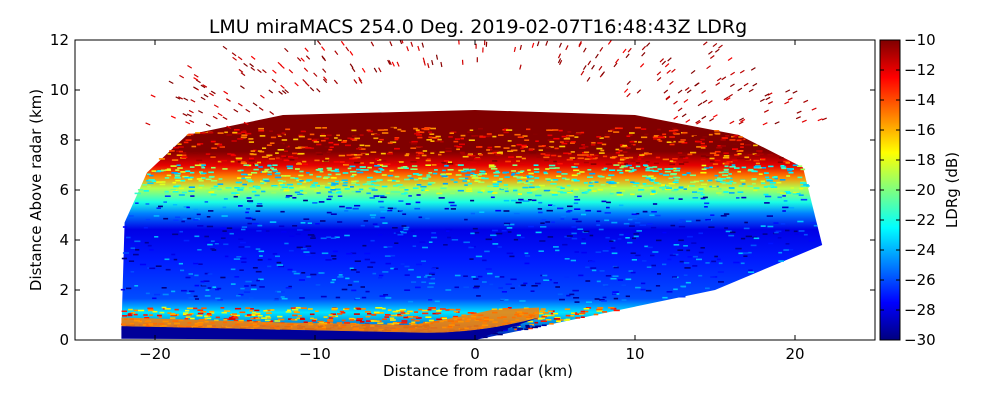  Describe the element at coordinates (330, 320) in the screenshot. I see `melting-layer-band` at that location.